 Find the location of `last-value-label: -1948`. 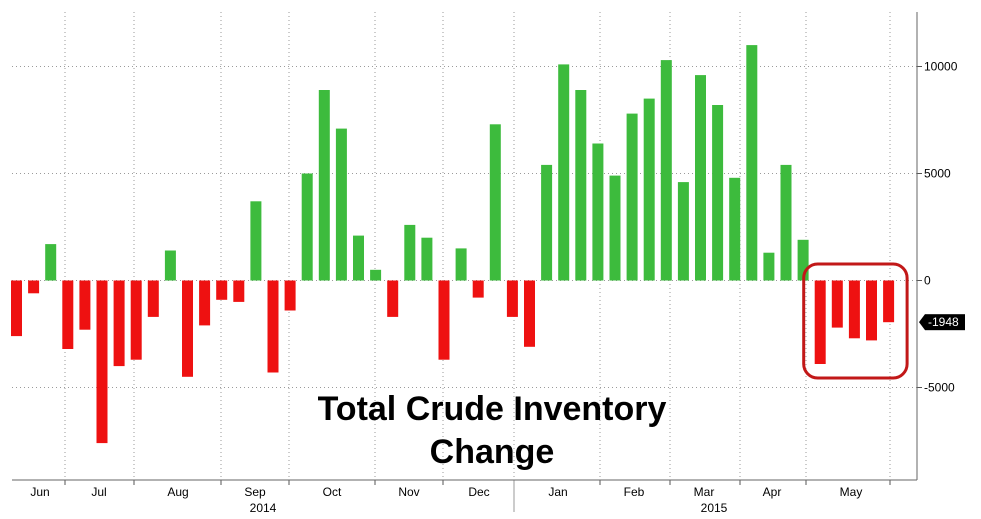

last-value-label: -1948 is located at coordinates (943, 322).